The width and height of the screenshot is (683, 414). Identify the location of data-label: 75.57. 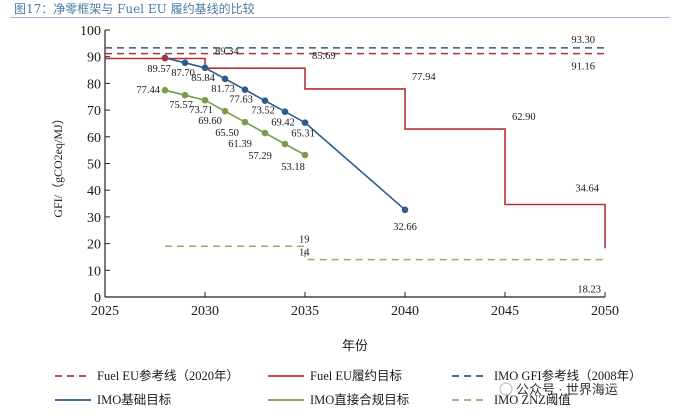
(181, 105).